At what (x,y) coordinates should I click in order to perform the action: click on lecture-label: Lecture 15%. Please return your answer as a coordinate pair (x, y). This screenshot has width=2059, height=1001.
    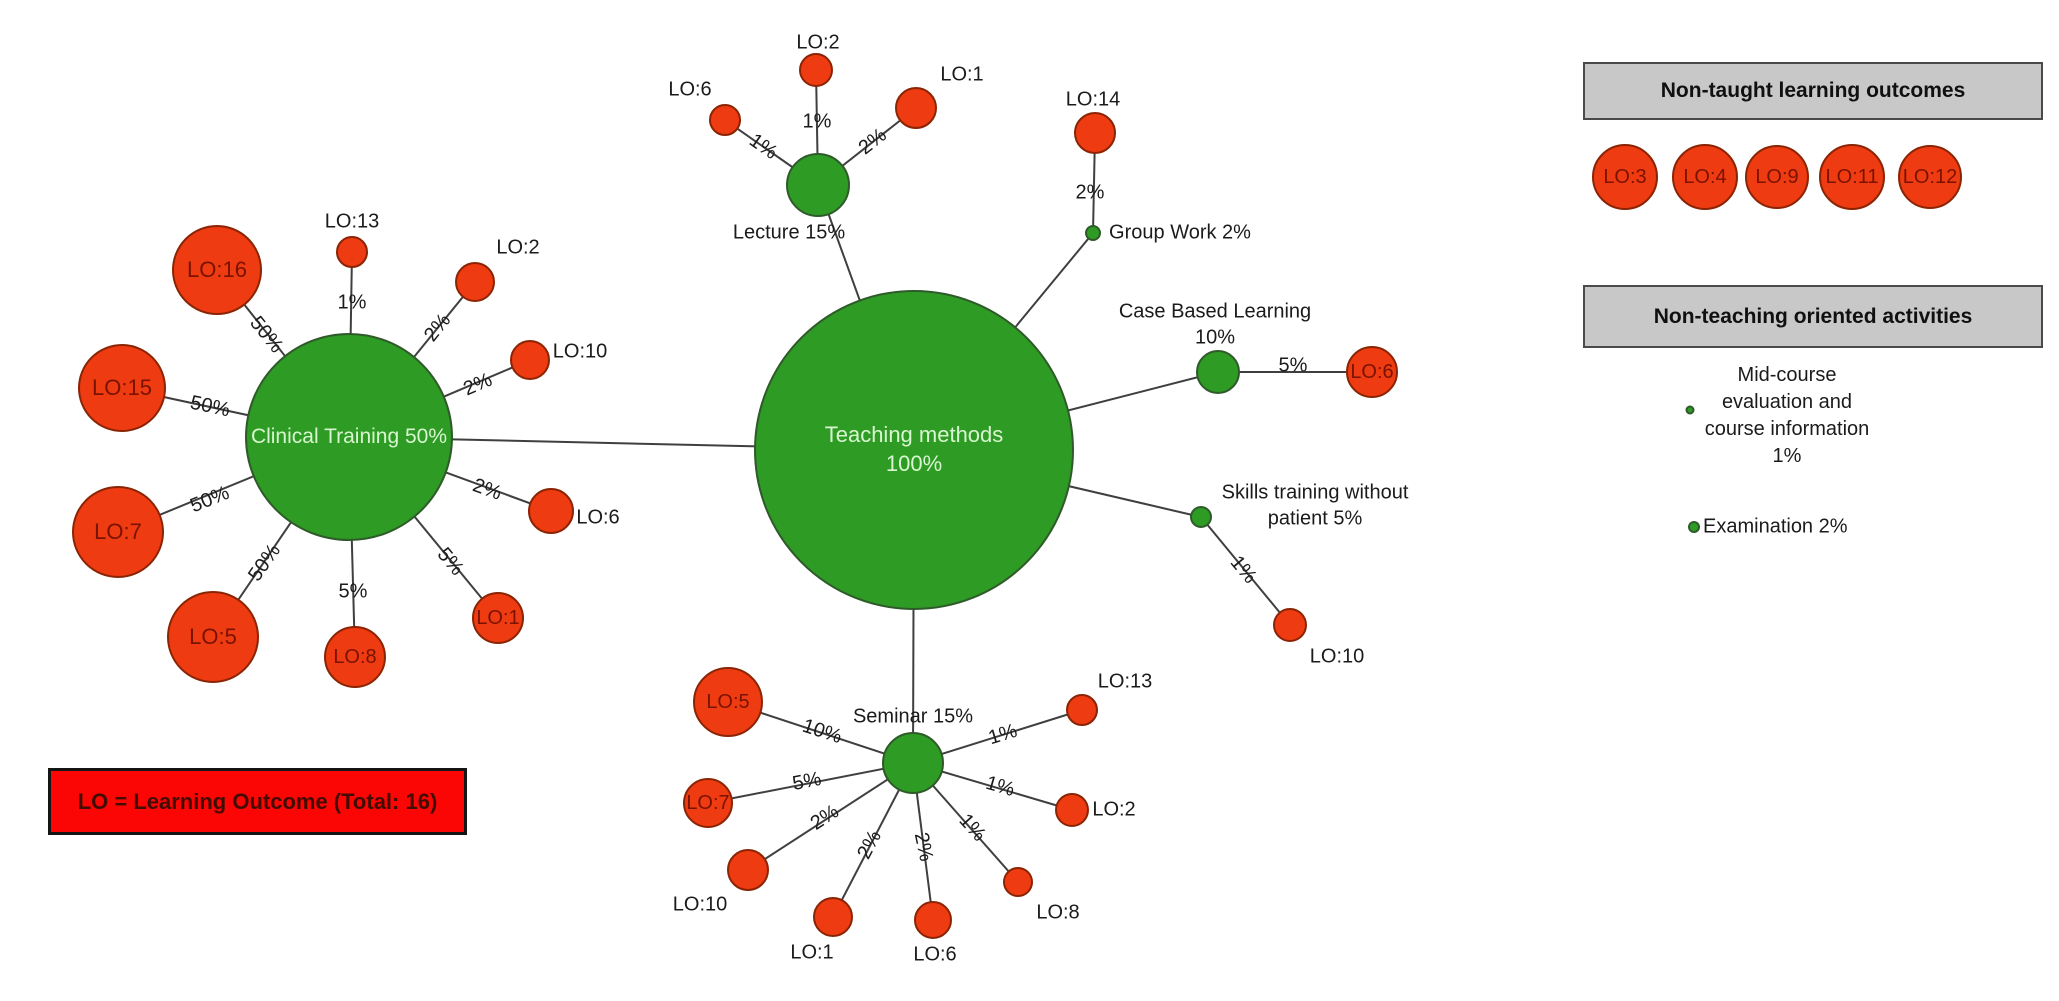
    Looking at the image, I should click on (789, 232).